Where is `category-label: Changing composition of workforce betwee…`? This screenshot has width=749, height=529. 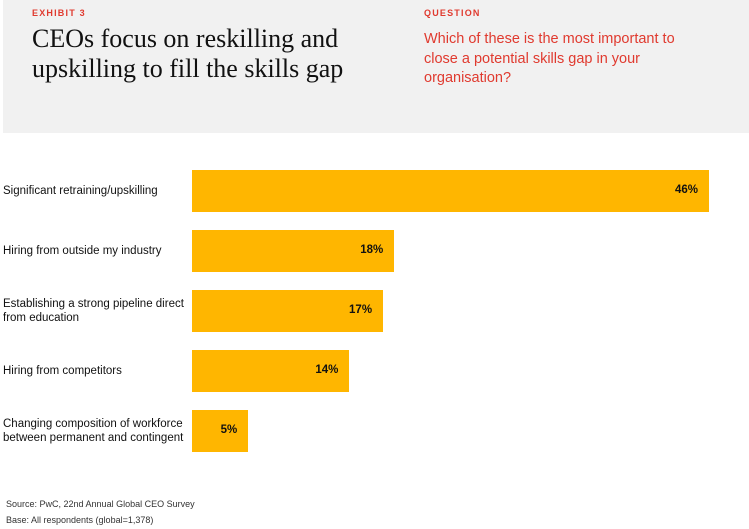
category-label: Changing composition of workforce betwee… is located at coordinates (93, 431).